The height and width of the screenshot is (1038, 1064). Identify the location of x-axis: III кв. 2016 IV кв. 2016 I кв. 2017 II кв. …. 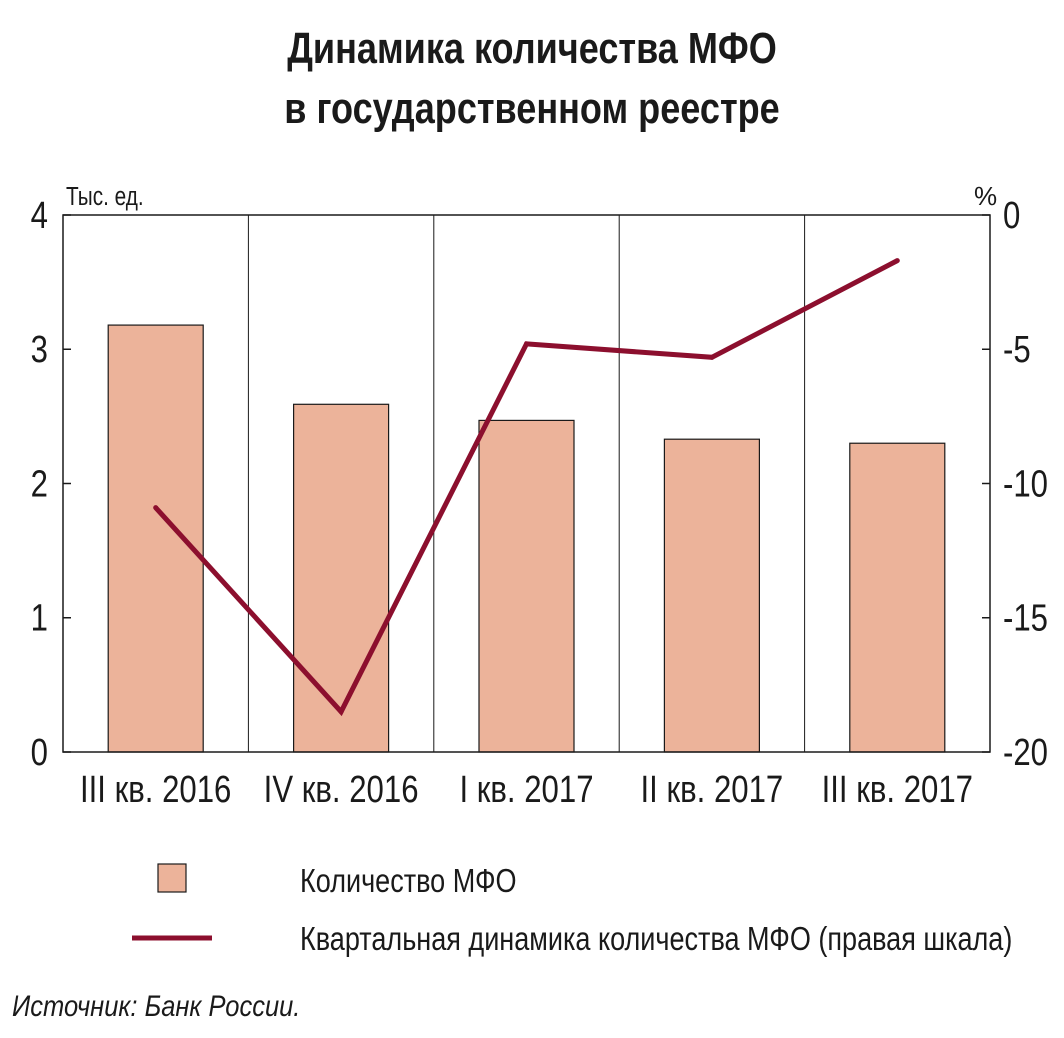
(526, 790).